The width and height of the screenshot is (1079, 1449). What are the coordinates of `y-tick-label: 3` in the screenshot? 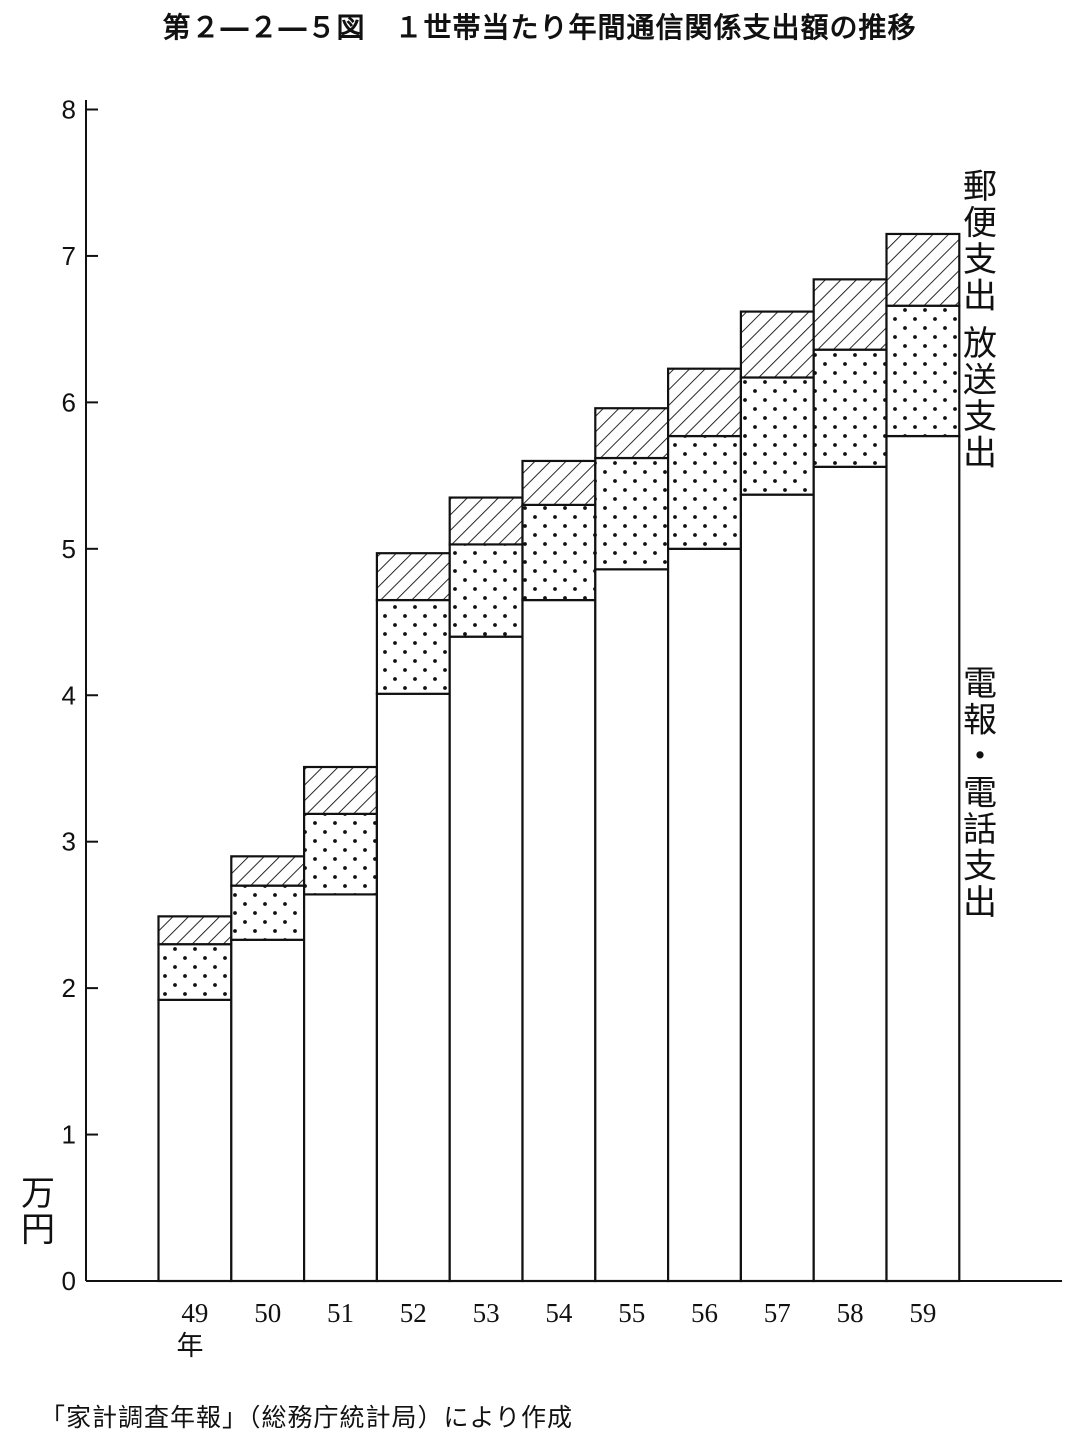 It's located at (69, 842).